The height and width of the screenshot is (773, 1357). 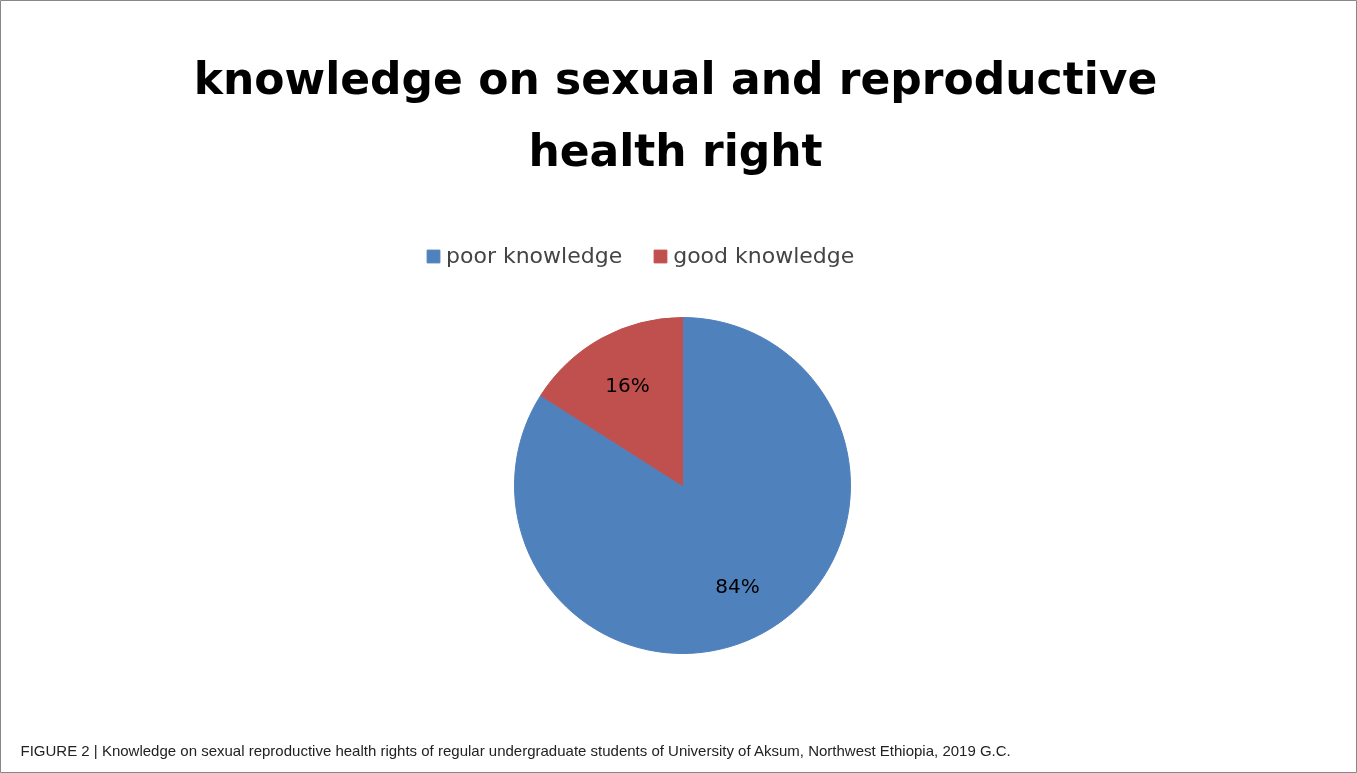 I want to click on data-label: 84%, so click(x=737, y=585).